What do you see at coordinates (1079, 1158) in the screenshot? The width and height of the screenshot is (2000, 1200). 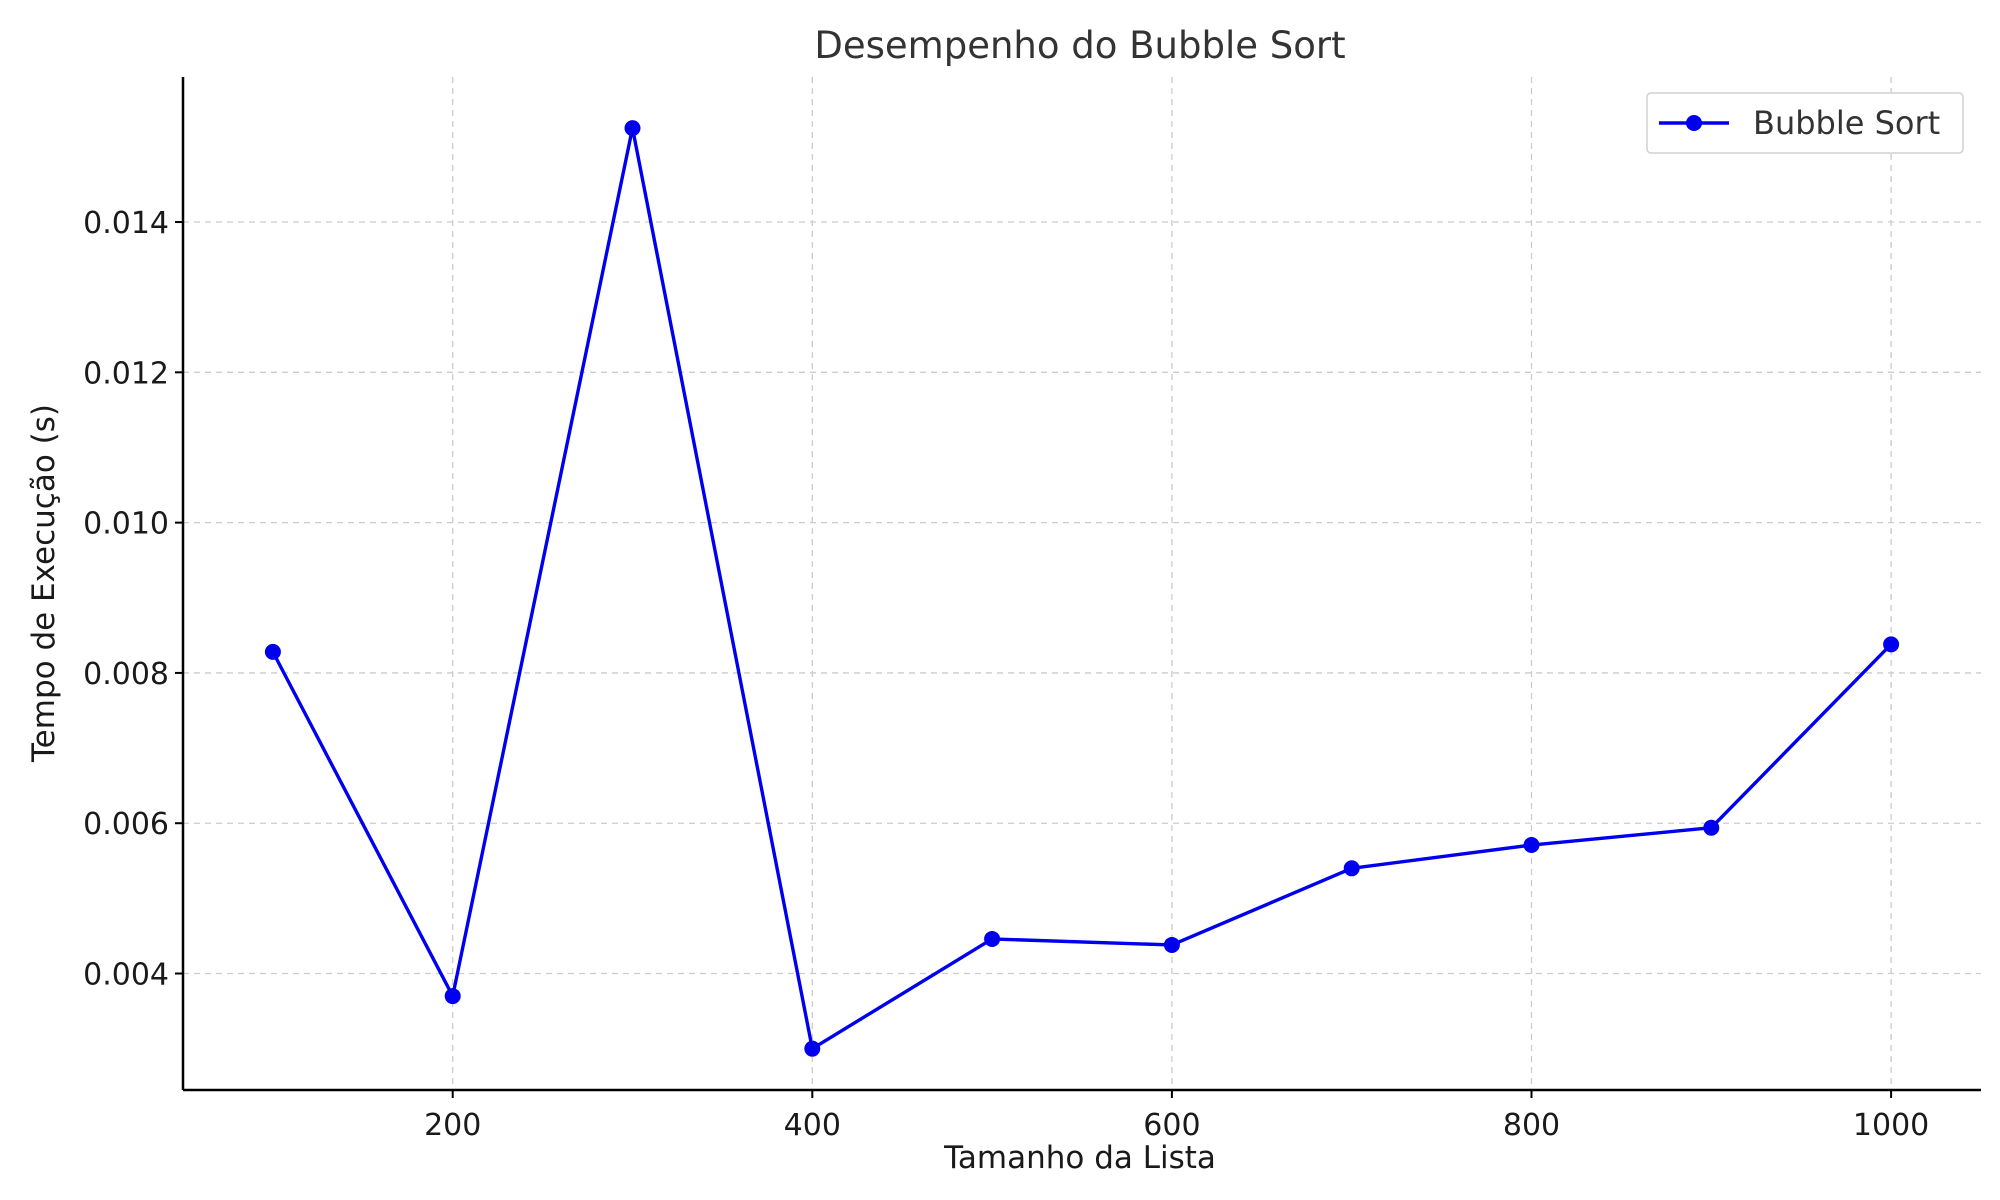 I see `x-axis-label: Tamanho da Lista` at bounding box center [1079, 1158].